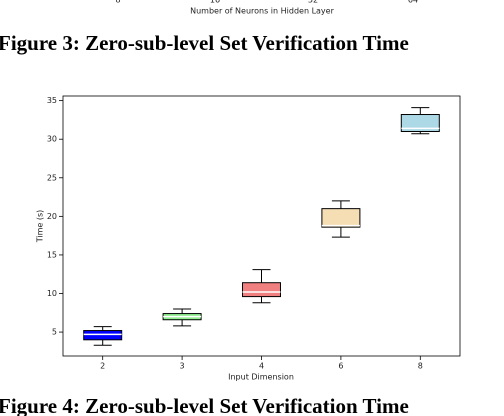  What do you see at coordinates (52, 254) in the screenshot?
I see `y-tick-label: 15` at bounding box center [52, 254].